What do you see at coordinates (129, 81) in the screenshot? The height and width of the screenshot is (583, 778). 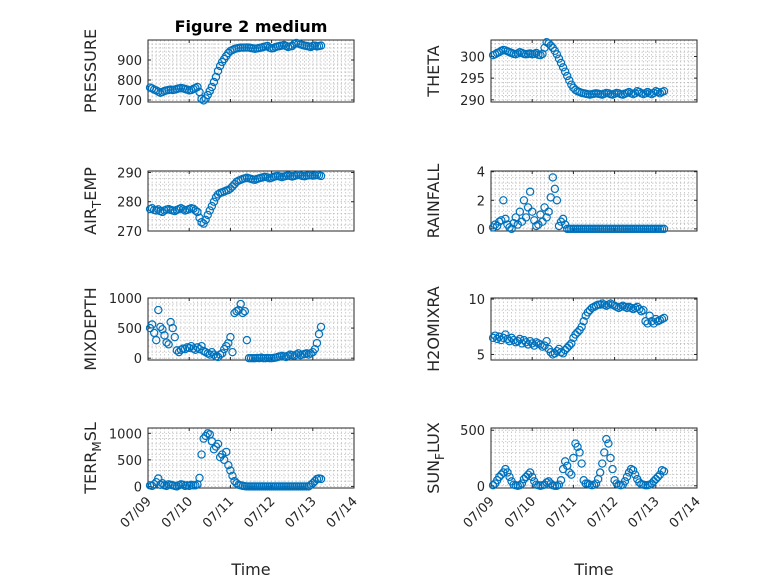 I see `y-tick-label: 800` at bounding box center [129, 81].